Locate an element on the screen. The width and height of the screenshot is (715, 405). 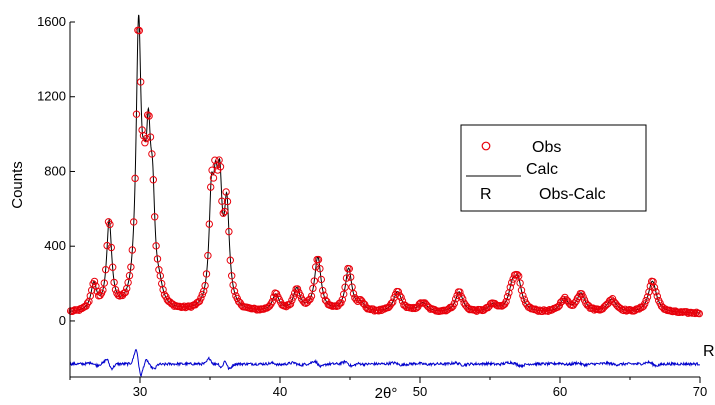
legend-box is located at coordinates (553, 168).